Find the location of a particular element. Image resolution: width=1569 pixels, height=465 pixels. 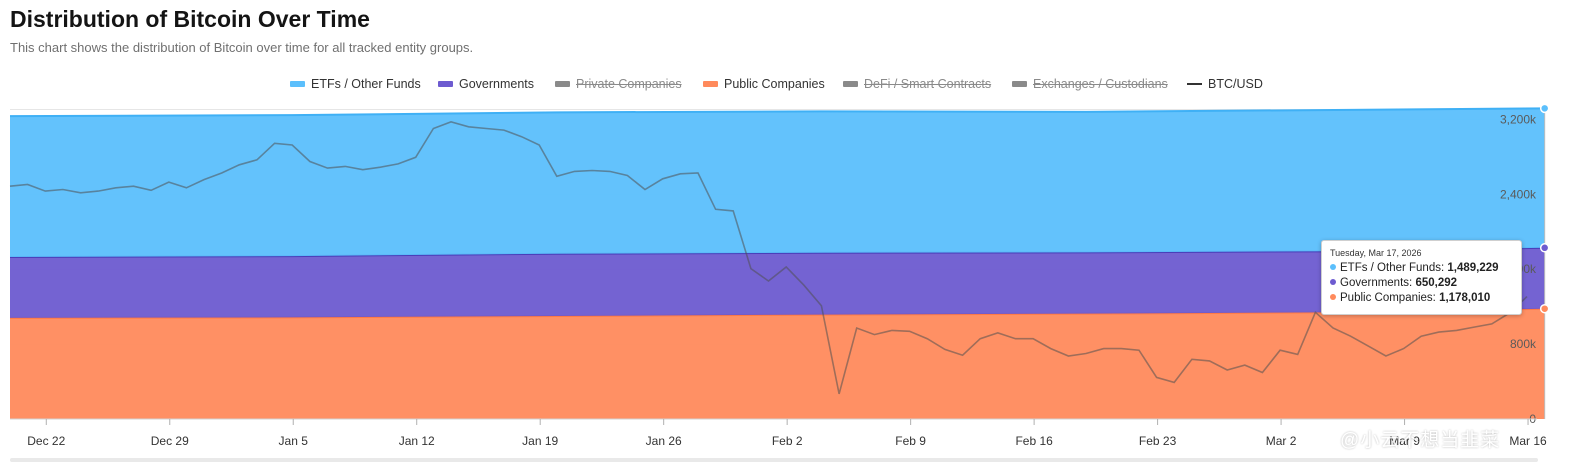

tooltip-row-governments: Governments: 650,292 is located at coordinates (1421, 283).